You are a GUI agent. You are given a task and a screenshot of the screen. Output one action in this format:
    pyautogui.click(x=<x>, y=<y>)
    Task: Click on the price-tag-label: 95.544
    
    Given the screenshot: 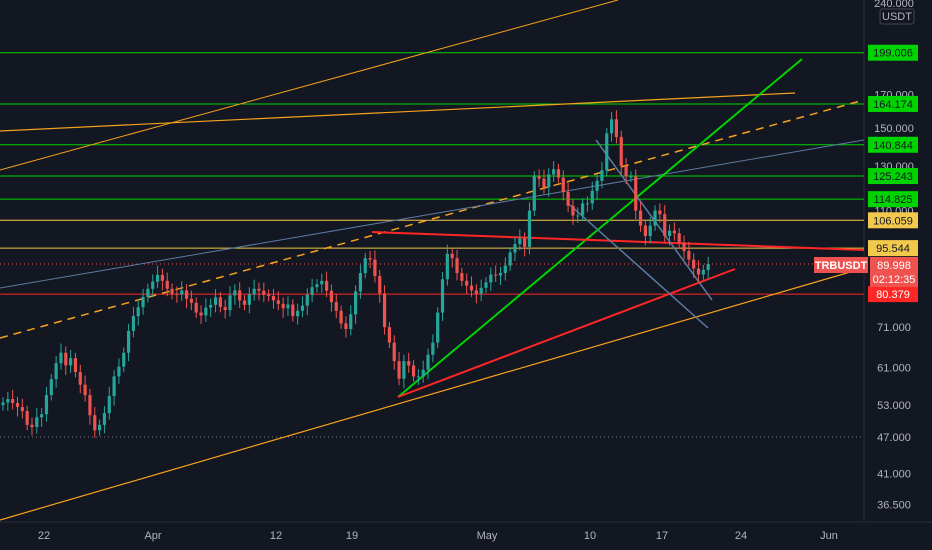 What is the action you would take?
    pyautogui.click(x=893, y=249)
    